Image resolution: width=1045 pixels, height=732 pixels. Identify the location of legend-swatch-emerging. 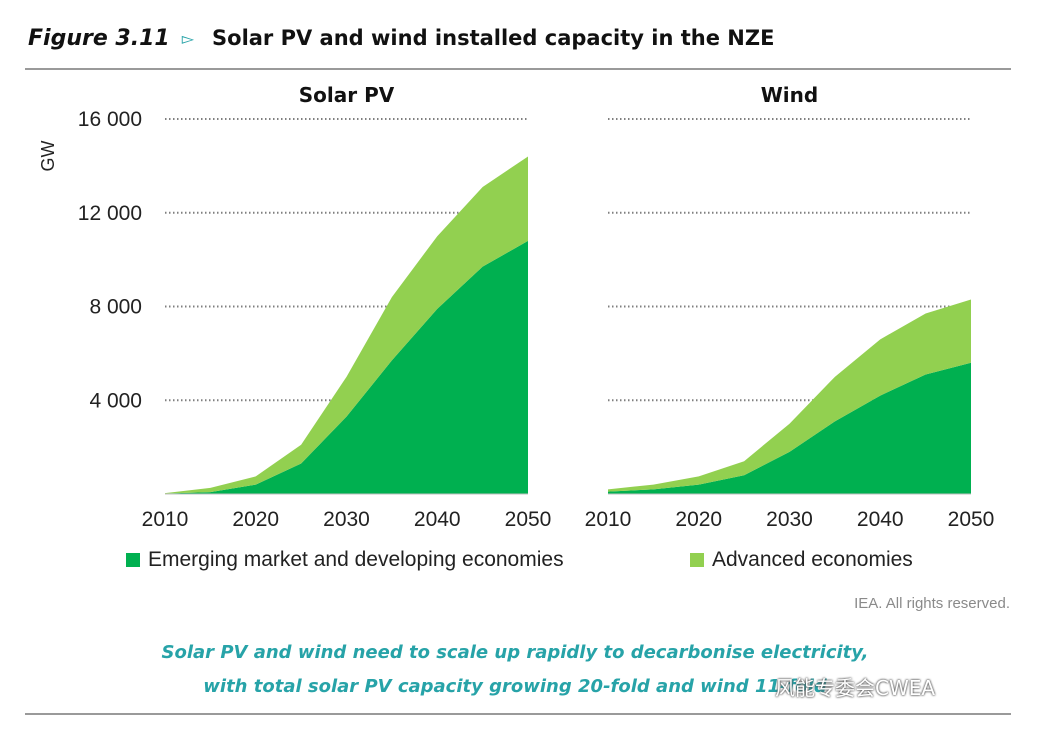
(133, 560).